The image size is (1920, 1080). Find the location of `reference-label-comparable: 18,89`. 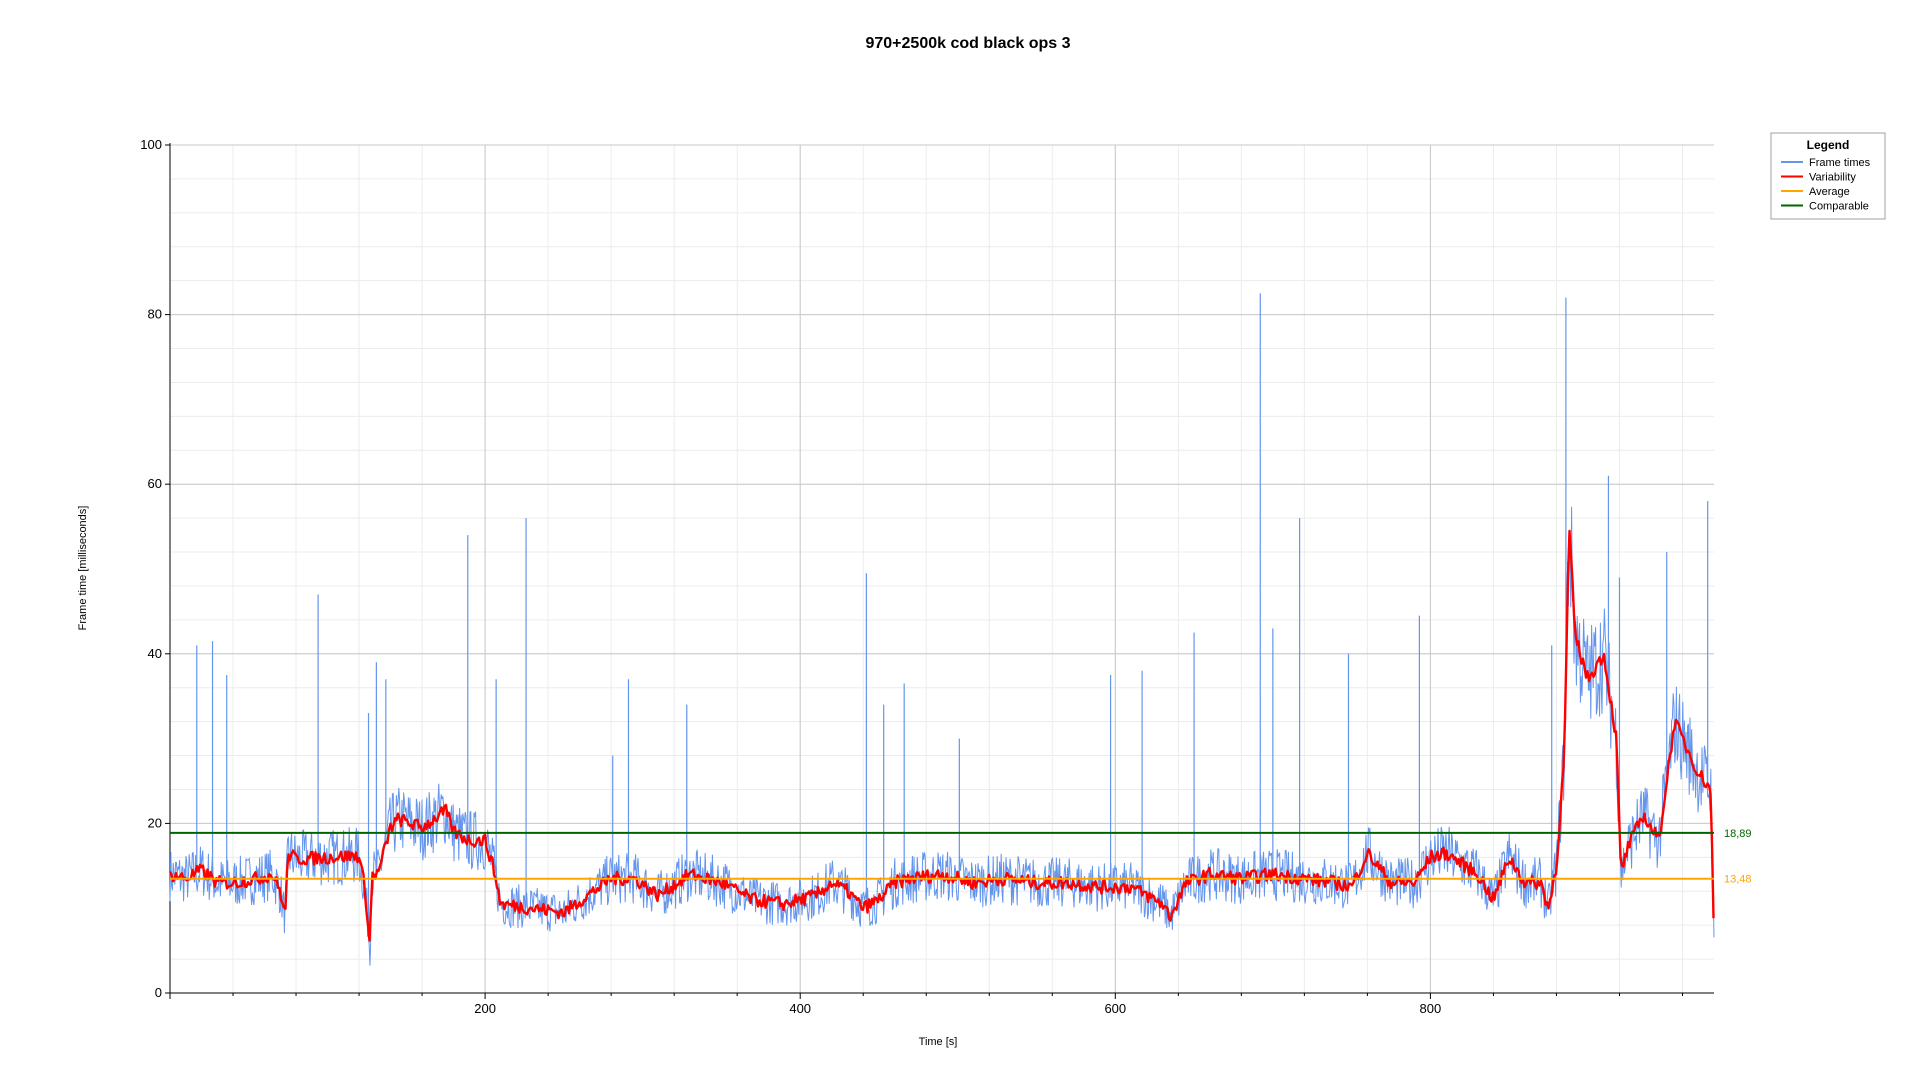

reference-label-comparable: 18,89 is located at coordinates (1738, 834).